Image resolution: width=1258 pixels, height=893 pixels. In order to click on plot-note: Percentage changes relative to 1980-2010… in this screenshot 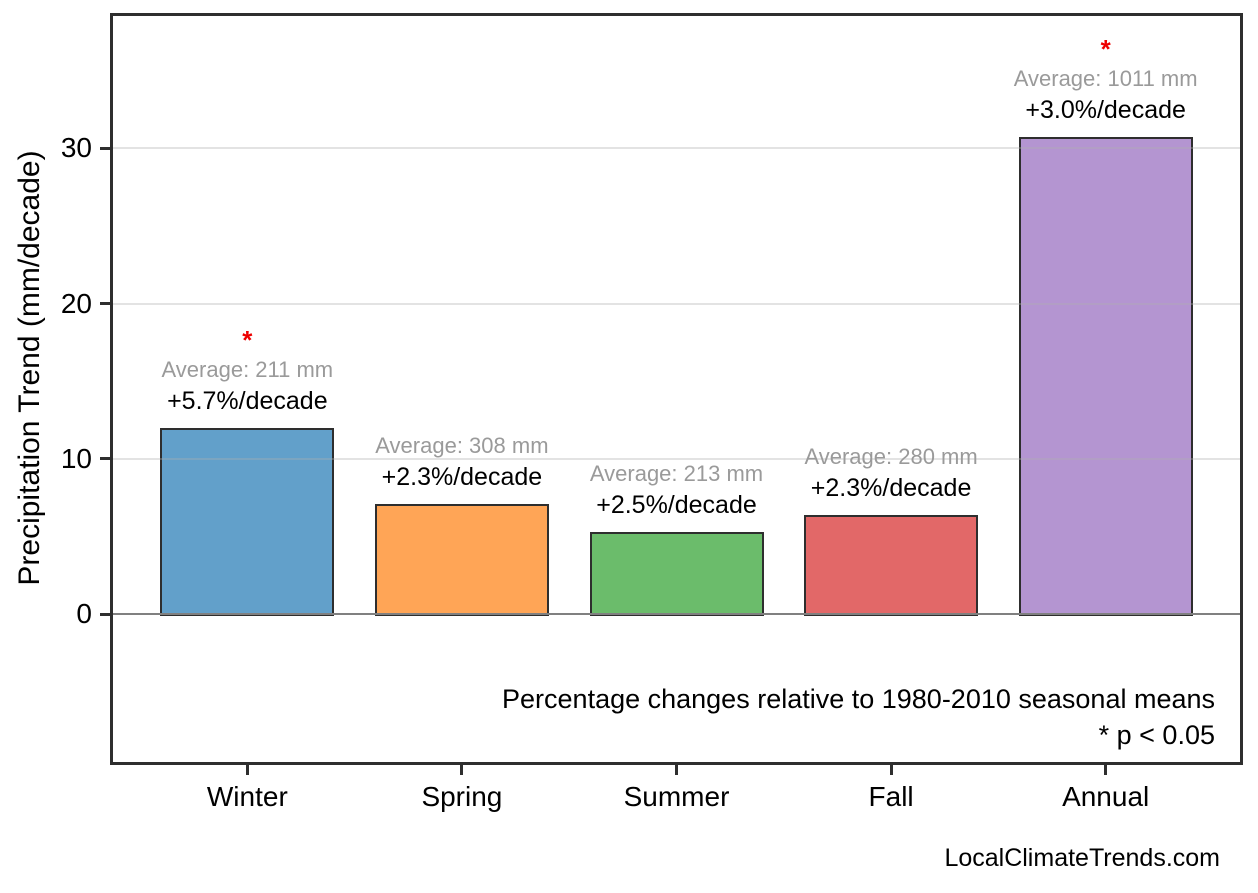, I will do `click(858, 717)`.